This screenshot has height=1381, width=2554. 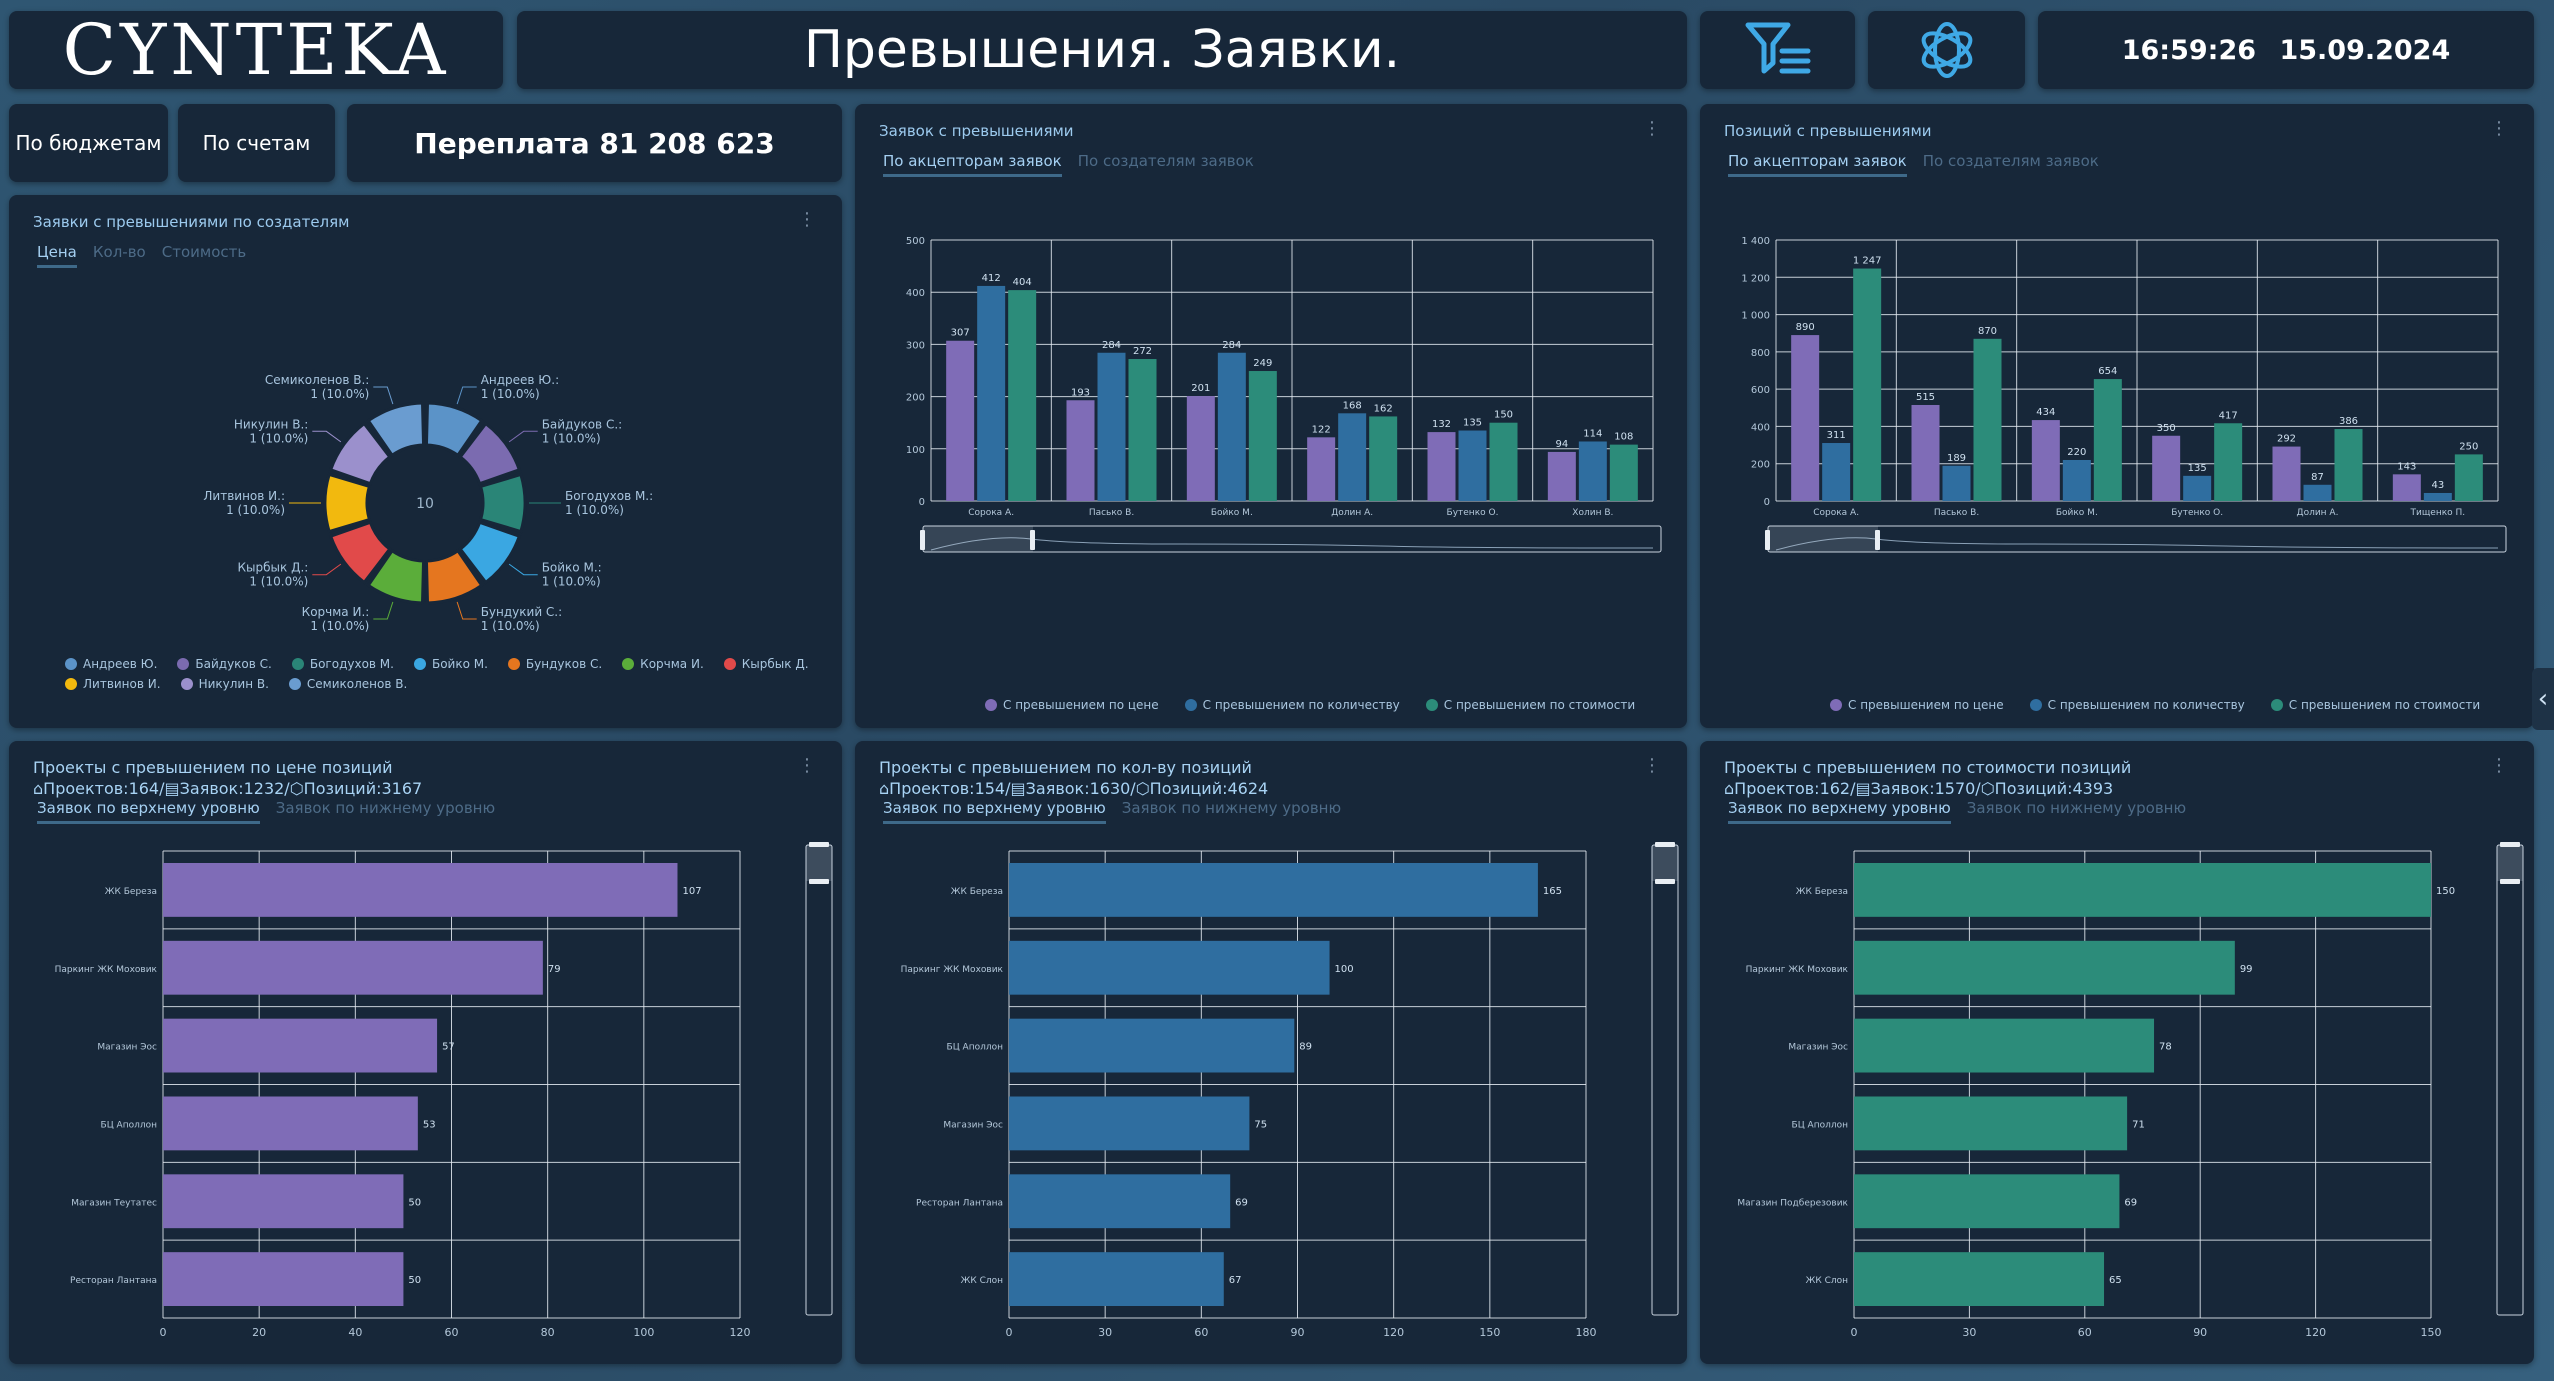 What do you see at coordinates (347, 684) in the screenshot?
I see `legend-item: Семиколенов В.` at bounding box center [347, 684].